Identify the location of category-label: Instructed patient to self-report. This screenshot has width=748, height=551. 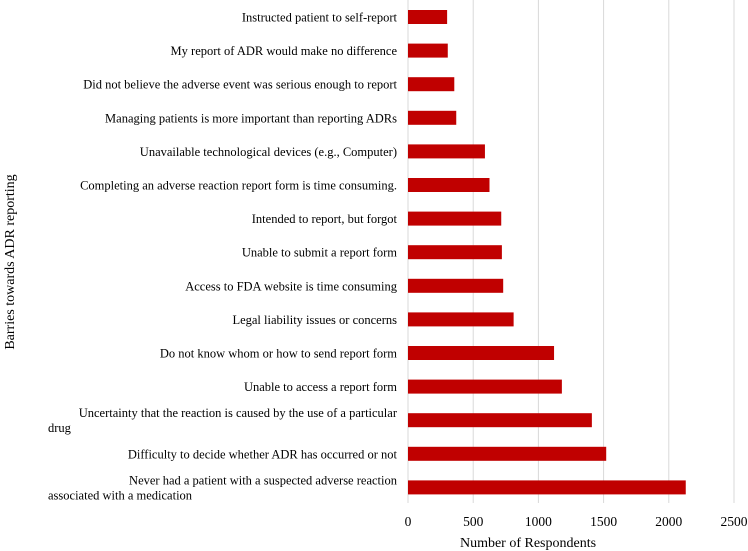
(320, 18).